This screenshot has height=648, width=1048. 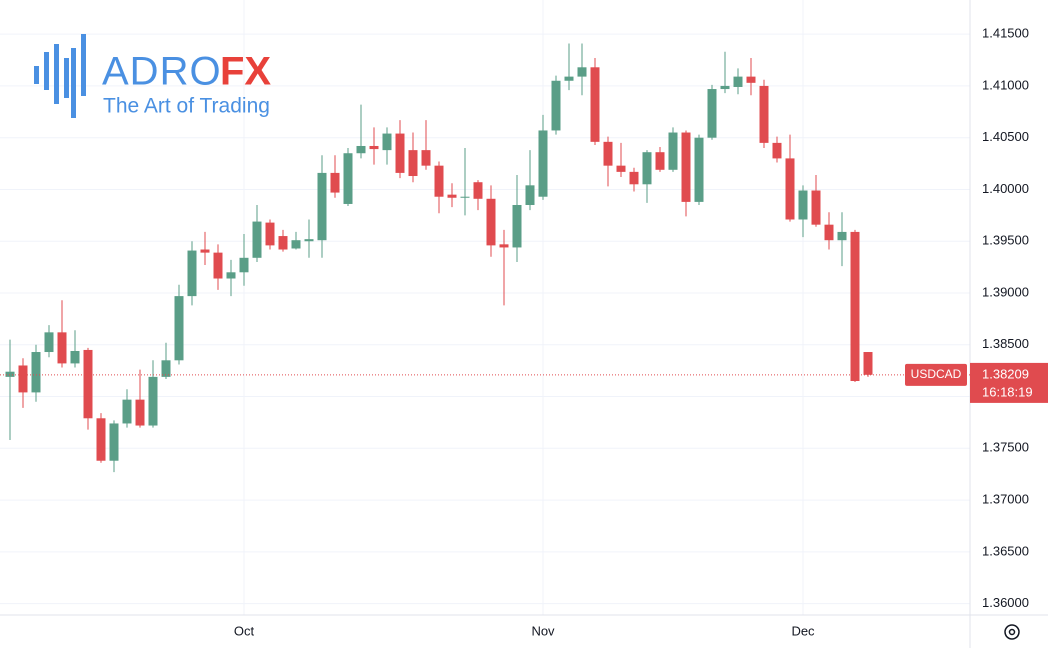 What do you see at coordinates (1005, 136) in the screenshot?
I see `y-tick-label: 1.40500` at bounding box center [1005, 136].